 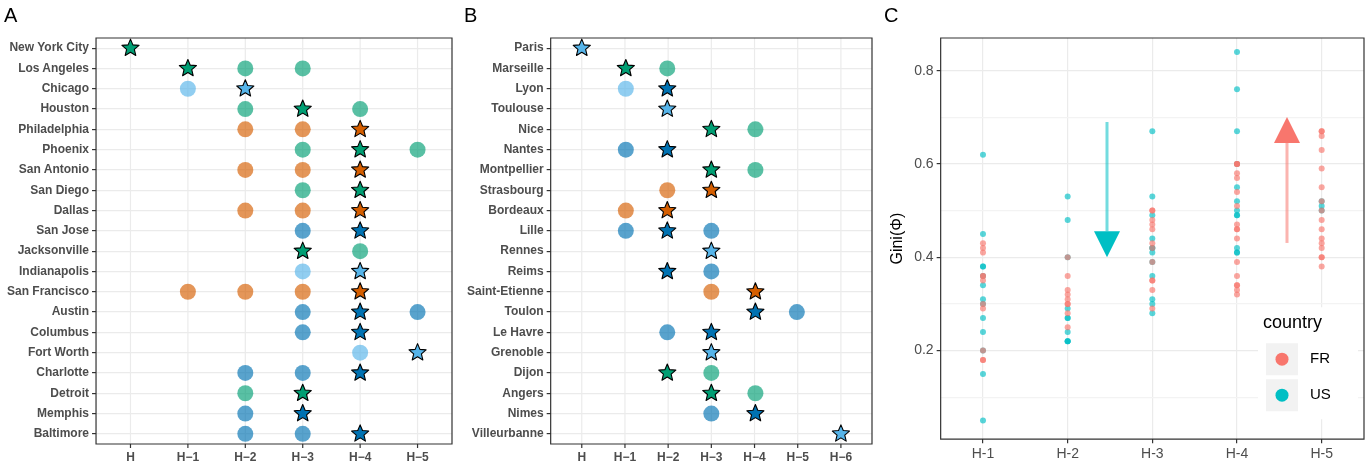 I want to click on y-tick-label: New York City, so click(x=49, y=47).